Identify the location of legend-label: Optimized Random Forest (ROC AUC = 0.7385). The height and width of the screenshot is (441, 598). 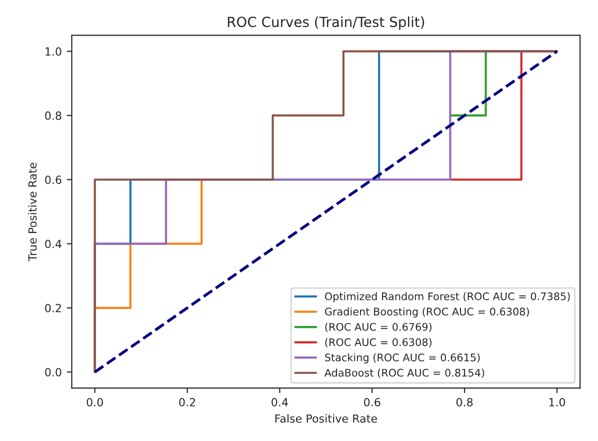
(447, 297).